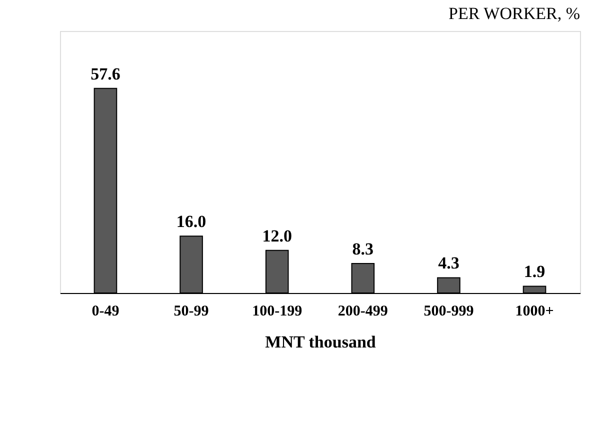 The height and width of the screenshot is (421, 597). I want to click on data-label: 16.0, so click(191, 222).